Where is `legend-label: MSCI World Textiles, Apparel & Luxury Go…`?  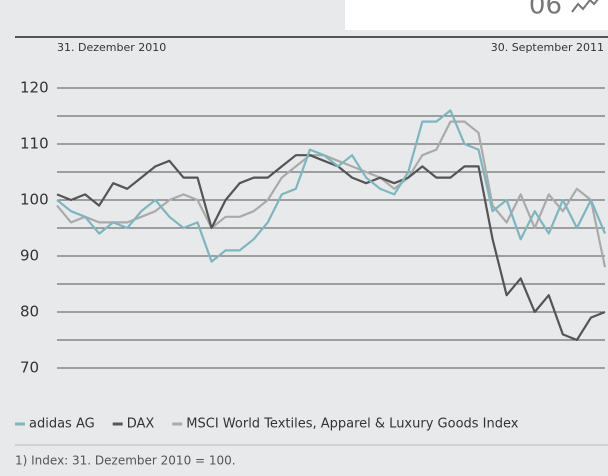
legend-label: MSCI World Textiles, Apparel & Luxury Go… is located at coordinates (352, 424).